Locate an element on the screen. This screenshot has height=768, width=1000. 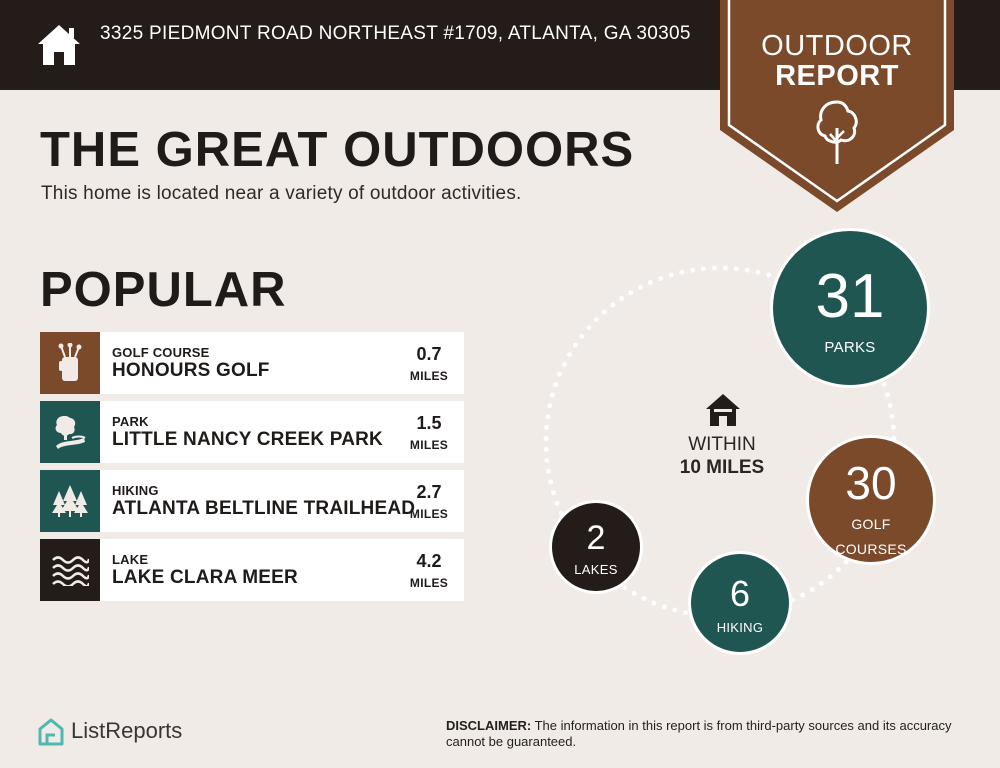
golf-count-bubble: 30 GOLF COURSES is located at coordinates (871, 500).